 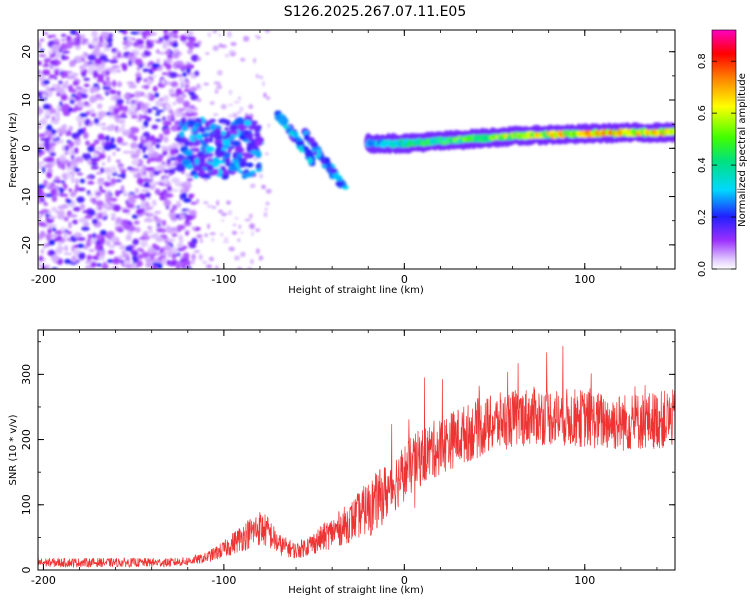 What do you see at coordinates (43, 580) in the screenshot?
I see `snr-xtick-label: -200` at bounding box center [43, 580].